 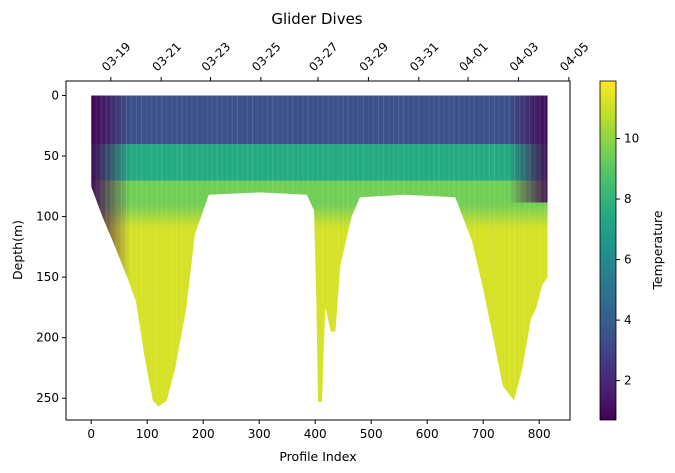 What do you see at coordinates (47, 338) in the screenshot?
I see `y-tick-label: 200` at bounding box center [47, 338].